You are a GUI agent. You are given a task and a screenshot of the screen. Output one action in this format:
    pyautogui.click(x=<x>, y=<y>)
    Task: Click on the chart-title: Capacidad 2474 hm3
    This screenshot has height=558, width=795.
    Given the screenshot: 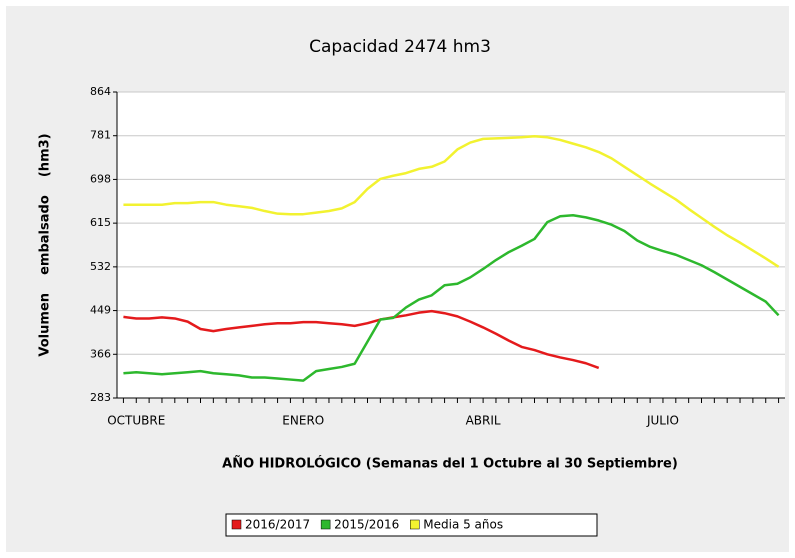 What is the action you would take?
    pyautogui.click(x=400, y=47)
    